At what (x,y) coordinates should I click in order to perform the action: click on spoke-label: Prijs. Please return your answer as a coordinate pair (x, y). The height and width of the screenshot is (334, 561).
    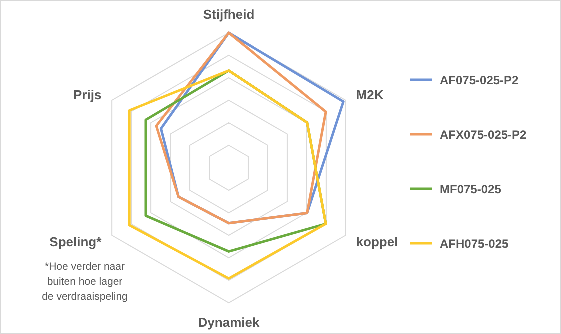
    Looking at the image, I should click on (88, 95).